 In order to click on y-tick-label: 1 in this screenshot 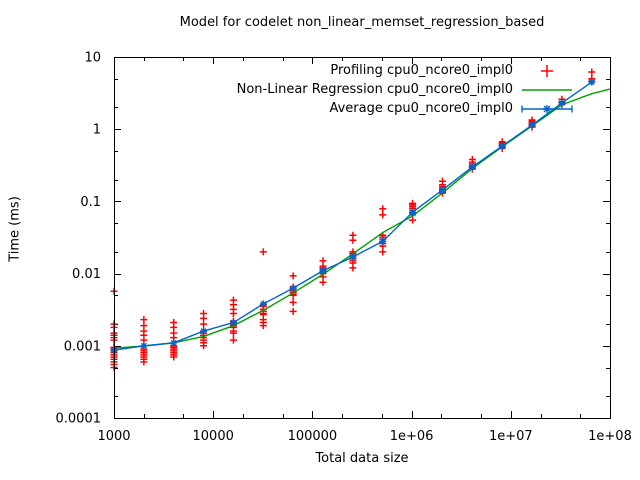, I will do `click(97, 130)`.